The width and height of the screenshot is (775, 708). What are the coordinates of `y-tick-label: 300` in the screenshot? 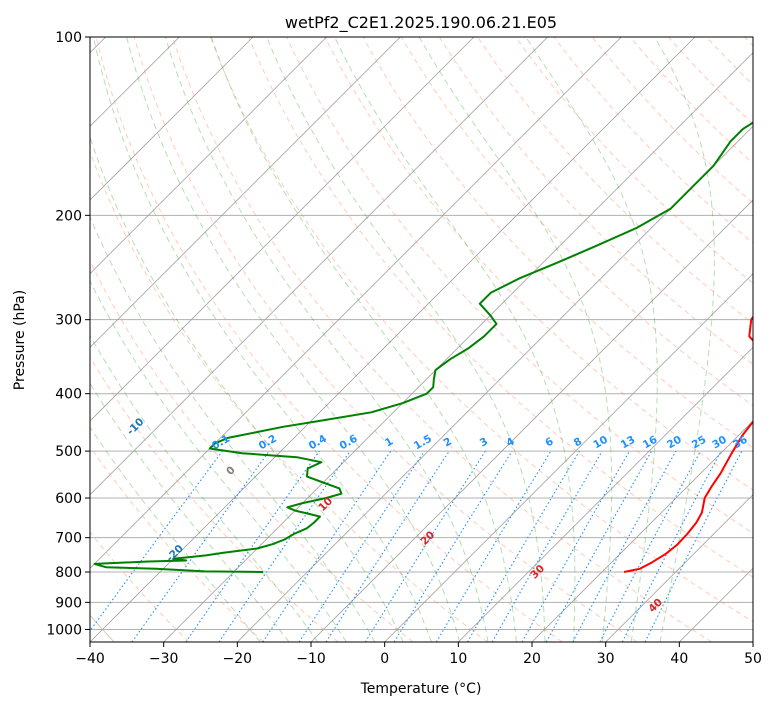 It's located at (68, 321).